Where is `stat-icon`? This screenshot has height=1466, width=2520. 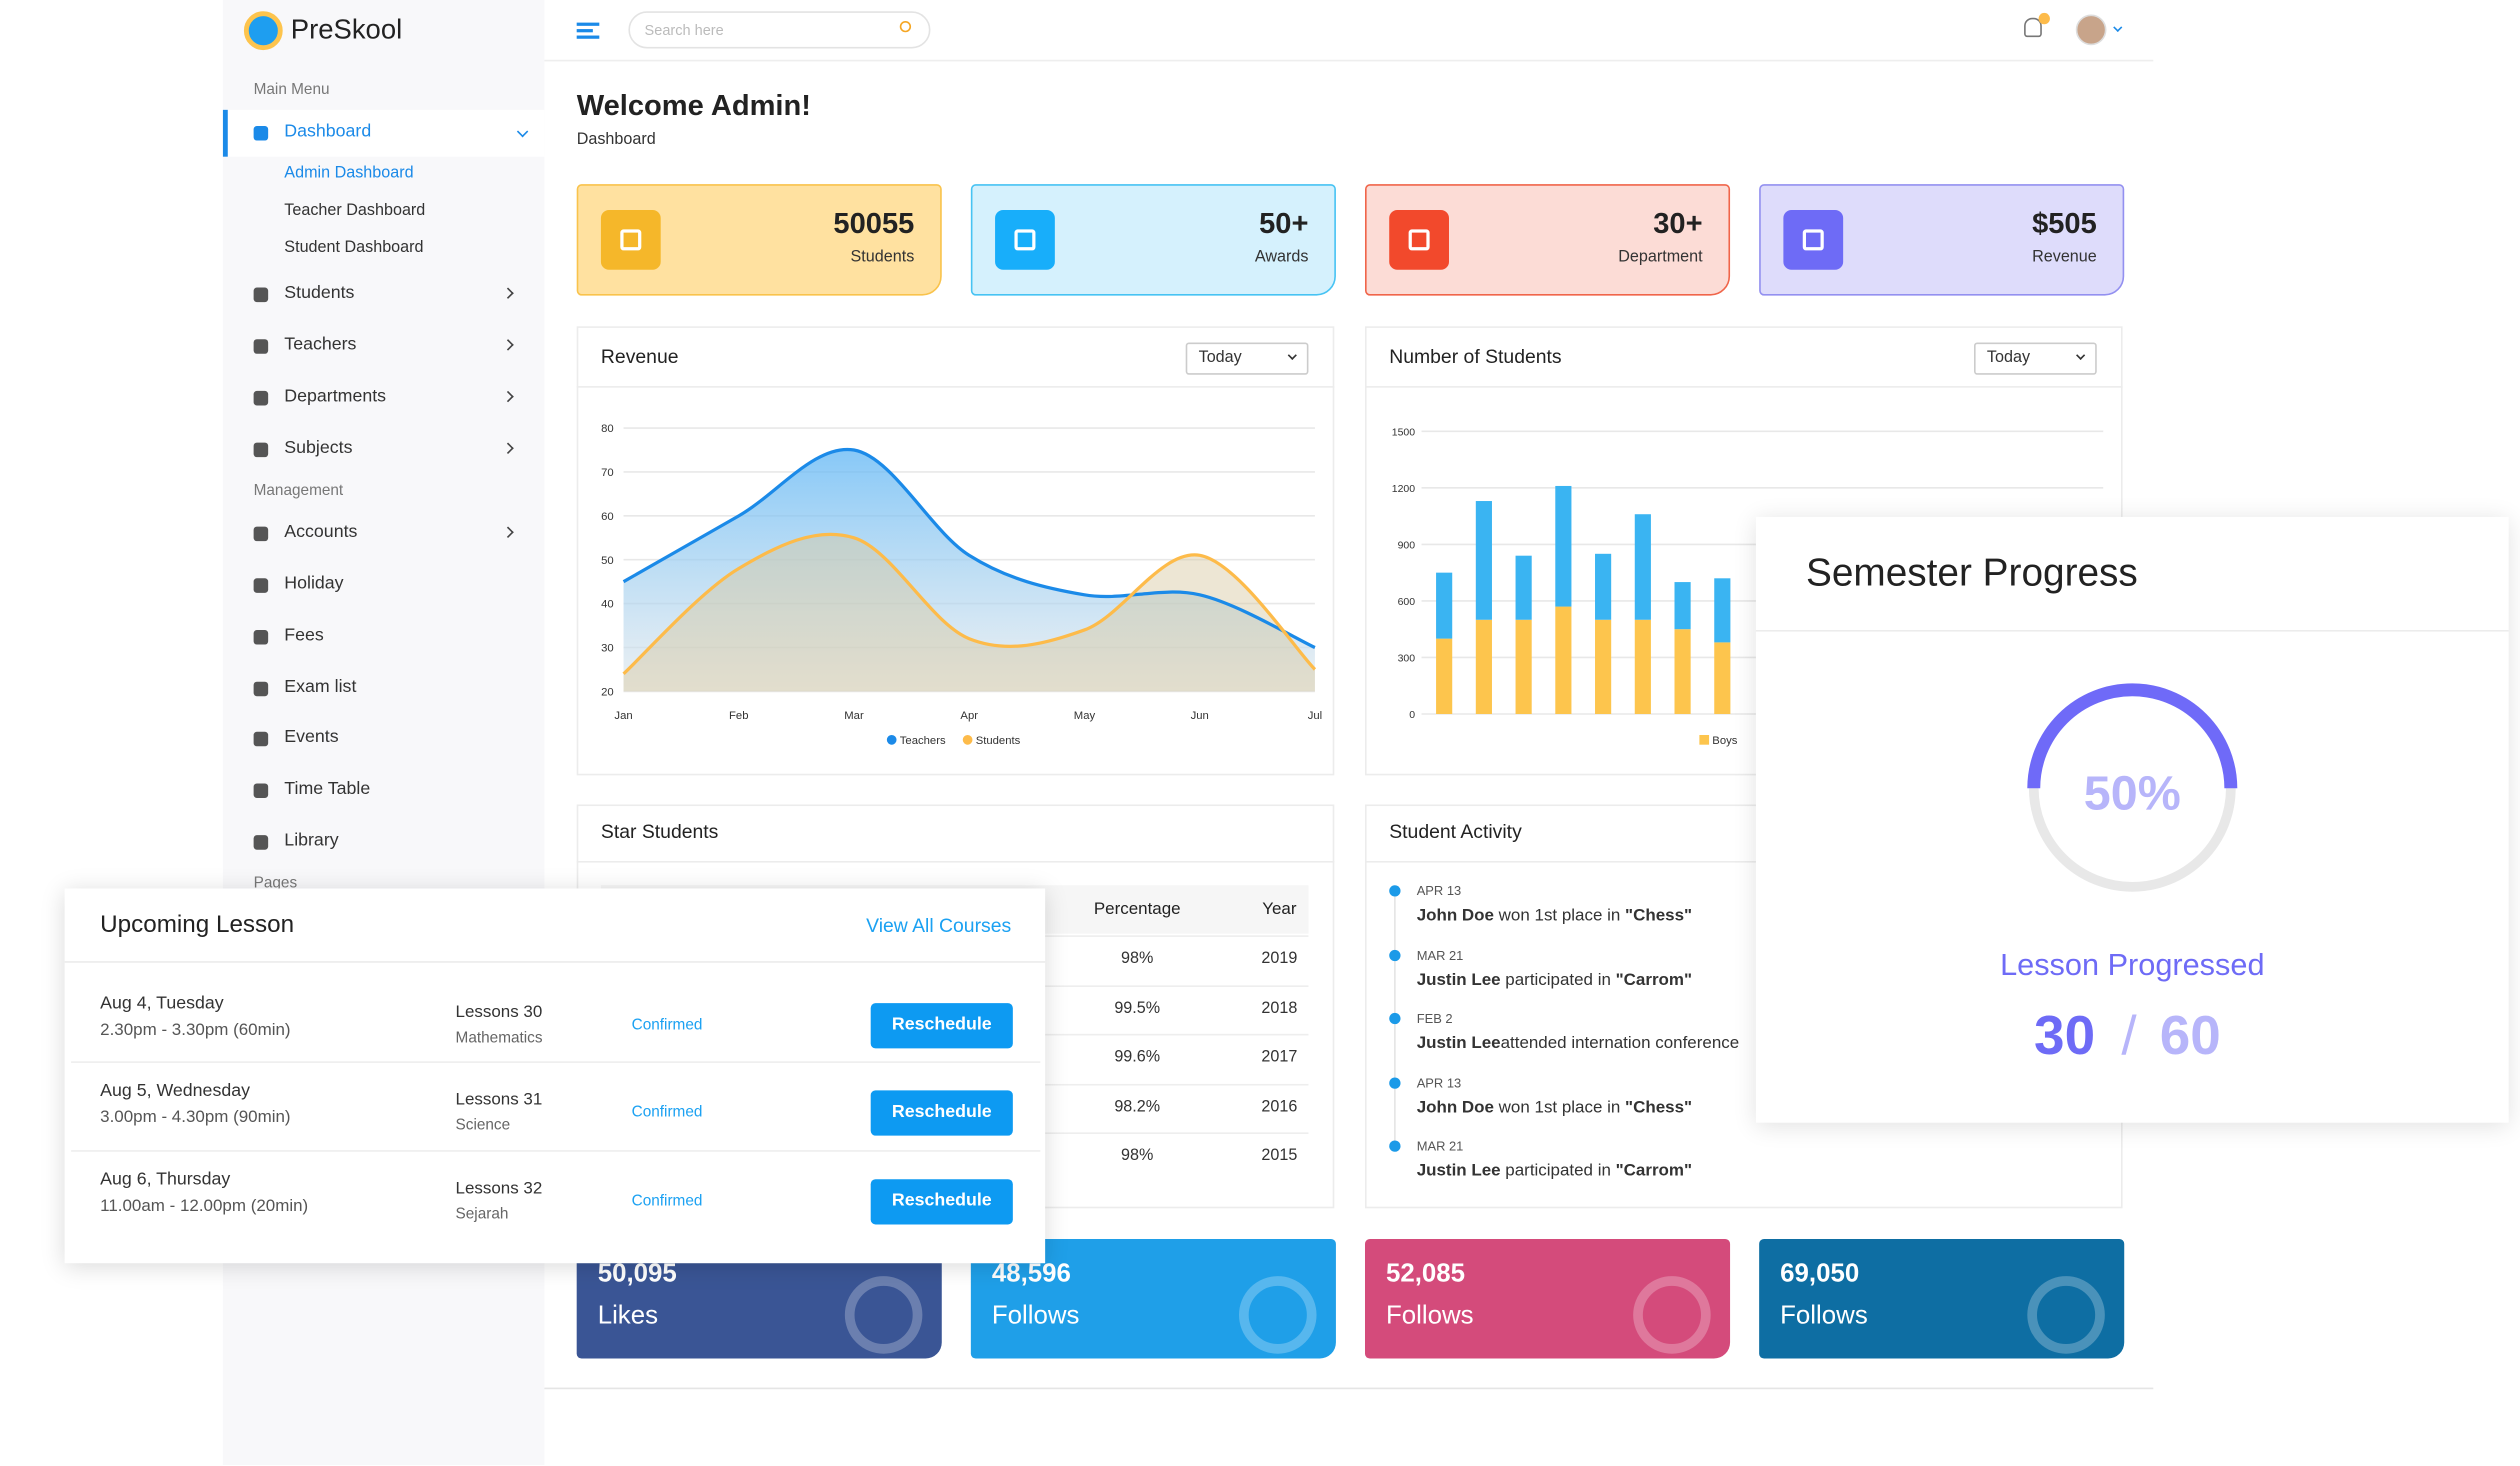 stat-icon is located at coordinates (1813, 239).